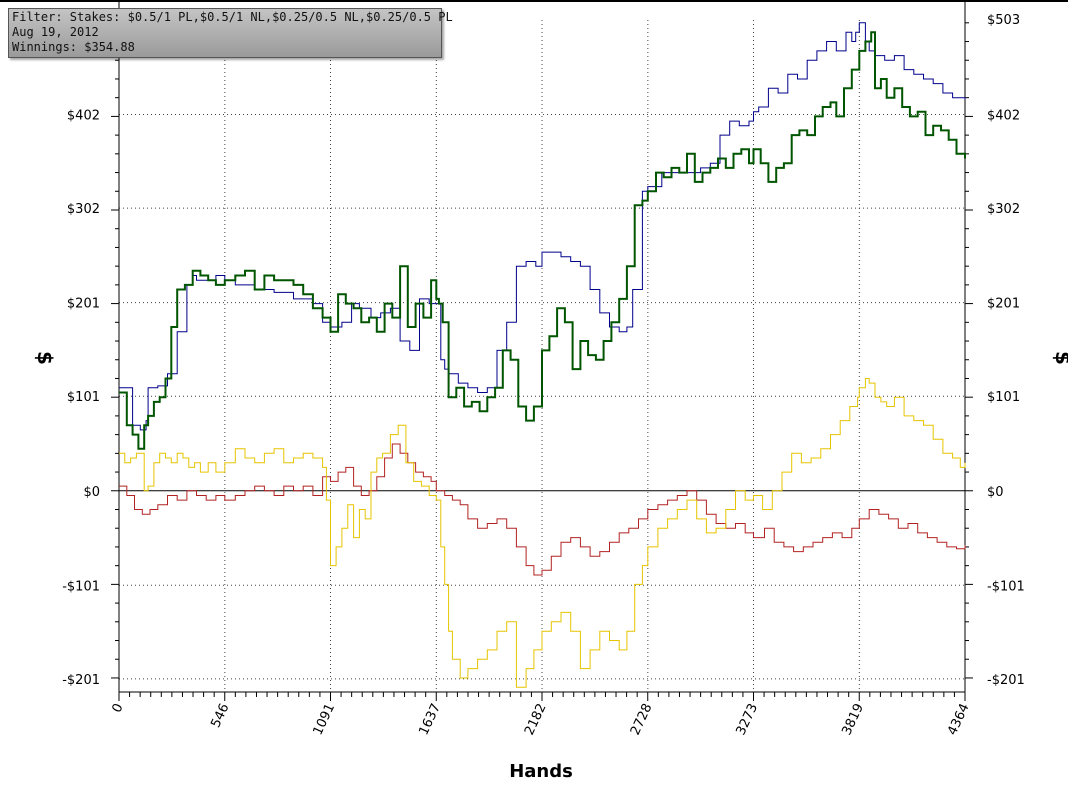  Describe the element at coordinates (81, 680) in the screenshot. I see `y-tick-label-left: -$201` at that location.